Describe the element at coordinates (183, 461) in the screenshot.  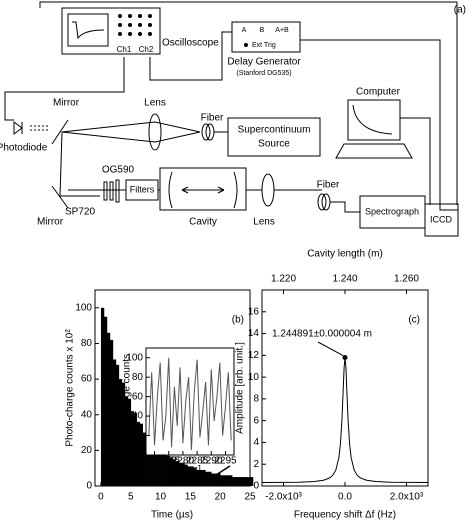
I see `x-tick-label: 2280` at that location.